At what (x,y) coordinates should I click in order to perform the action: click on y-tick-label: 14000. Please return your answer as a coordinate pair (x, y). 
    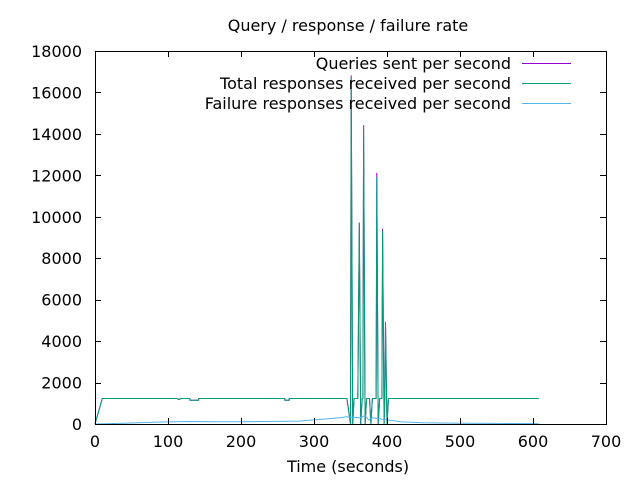
    Looking at the image, I should click on (56, 134).